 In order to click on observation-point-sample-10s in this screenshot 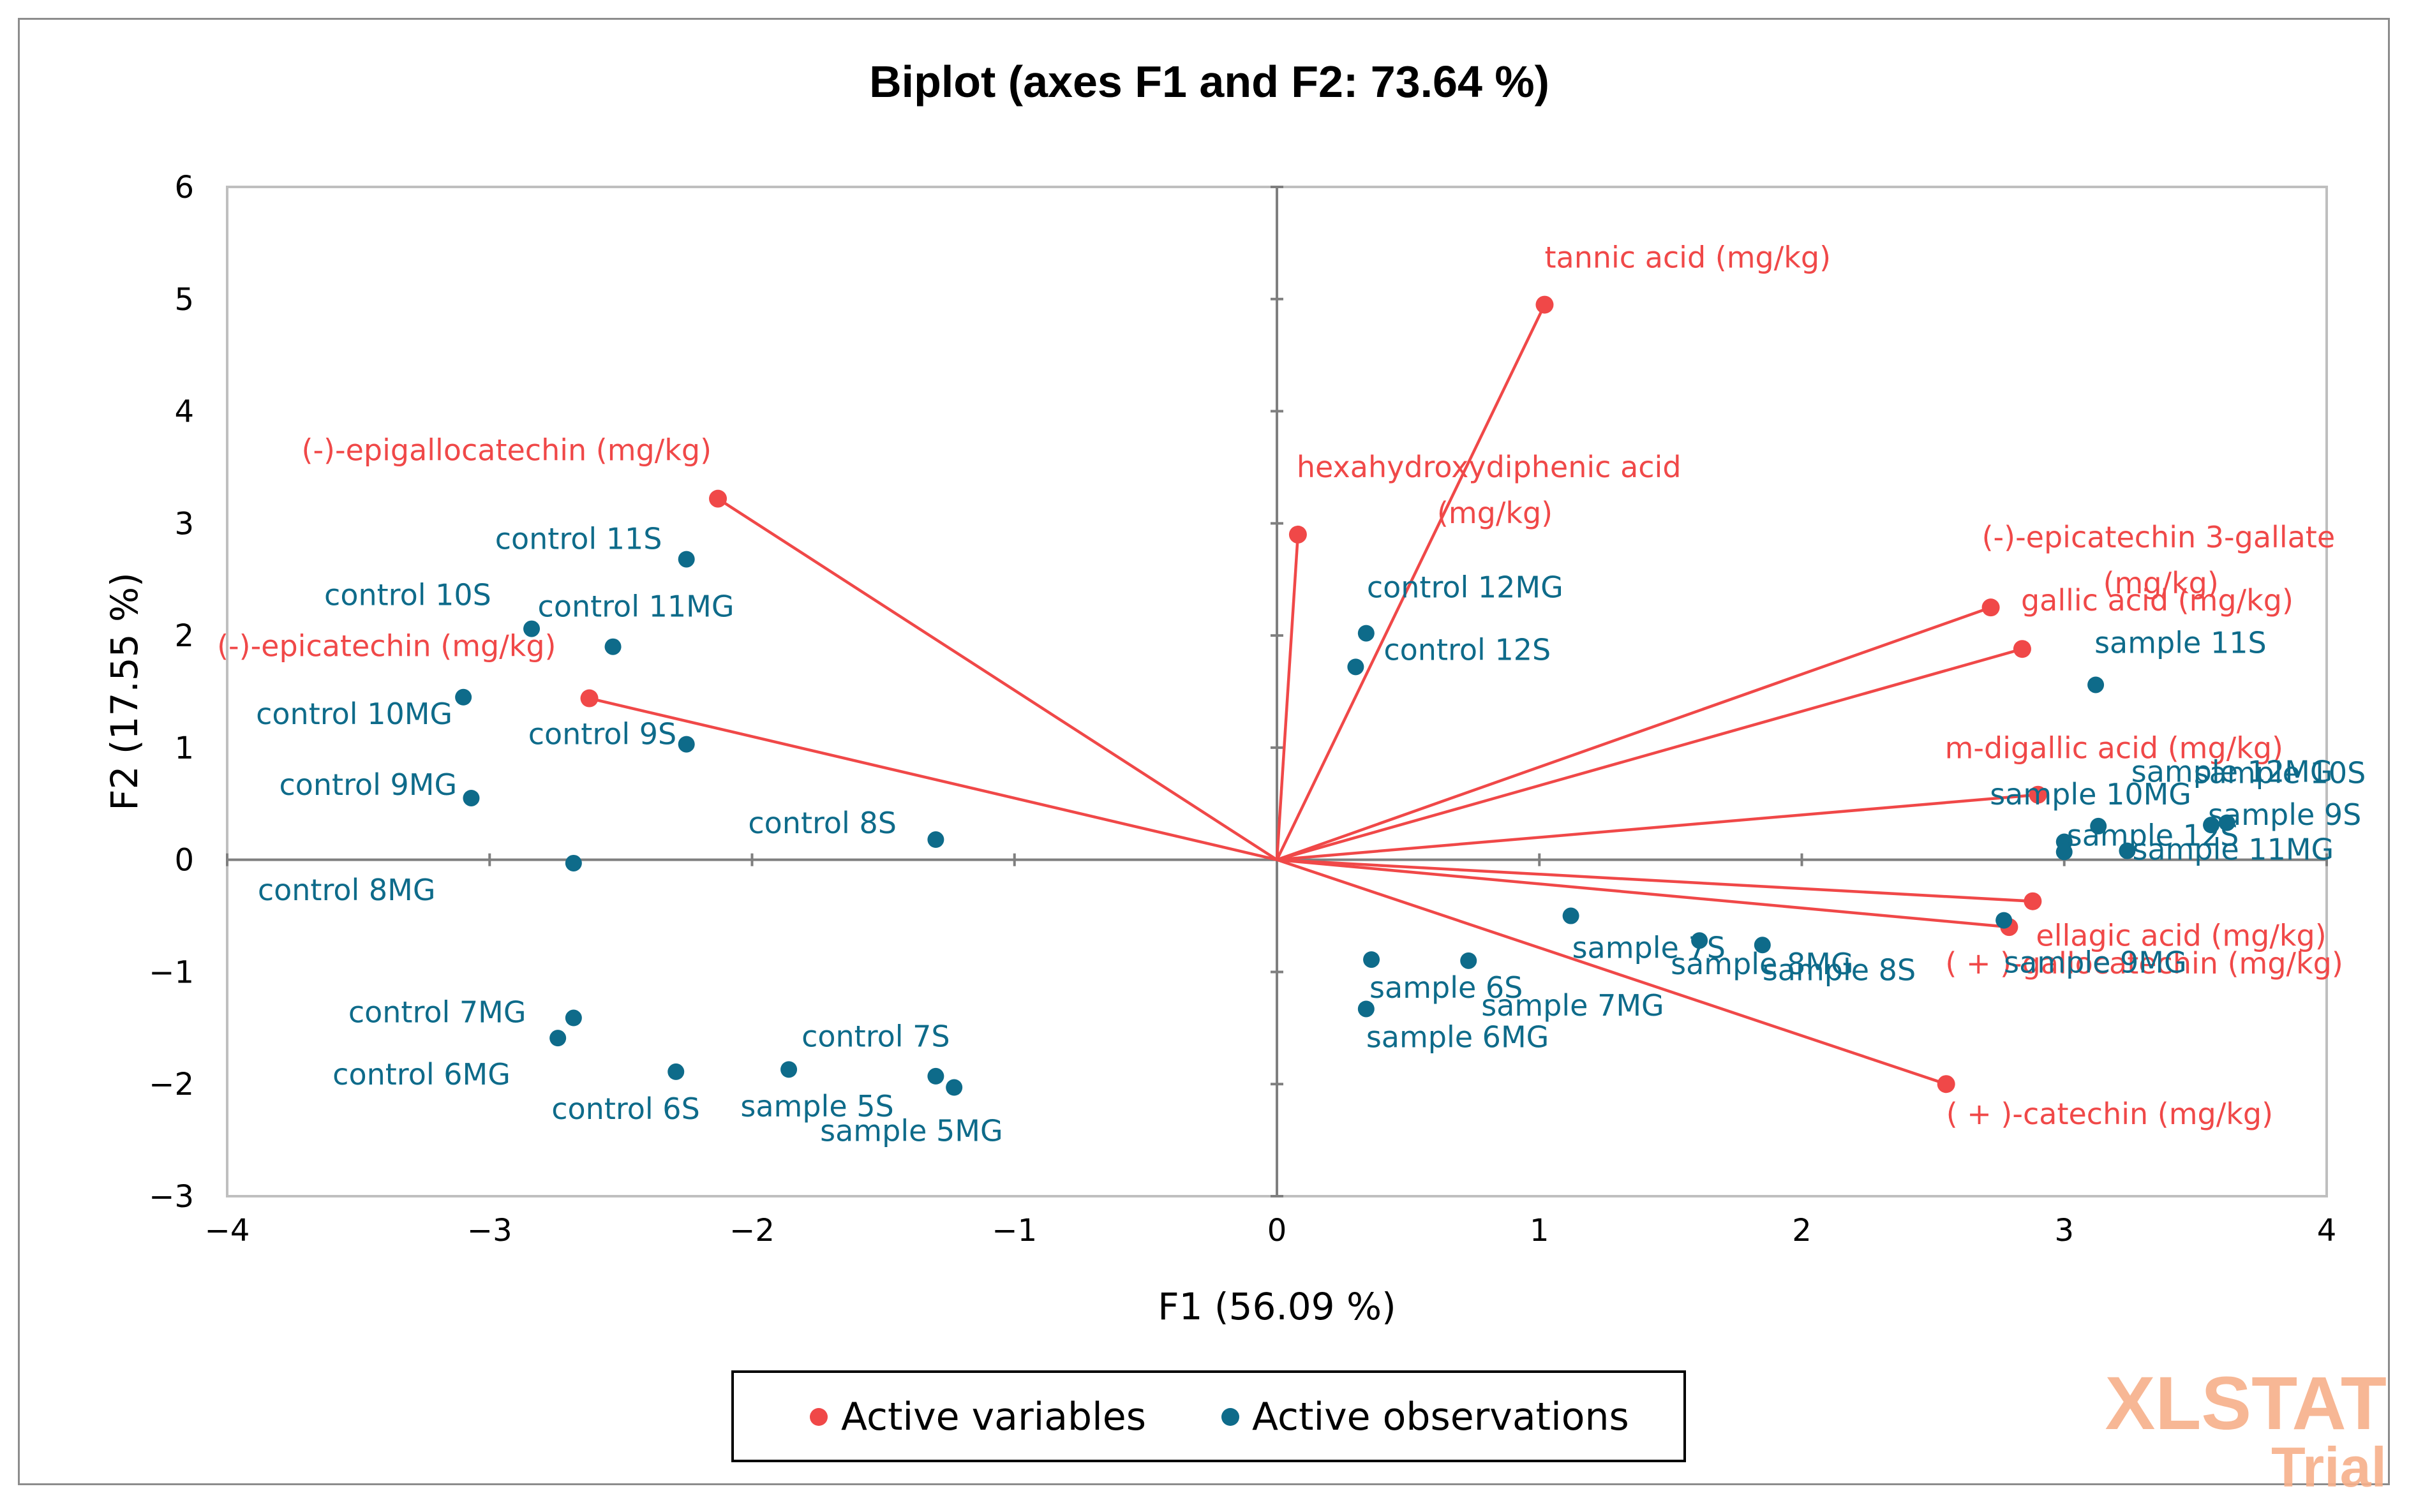, I will do `click(2226, 822)`.